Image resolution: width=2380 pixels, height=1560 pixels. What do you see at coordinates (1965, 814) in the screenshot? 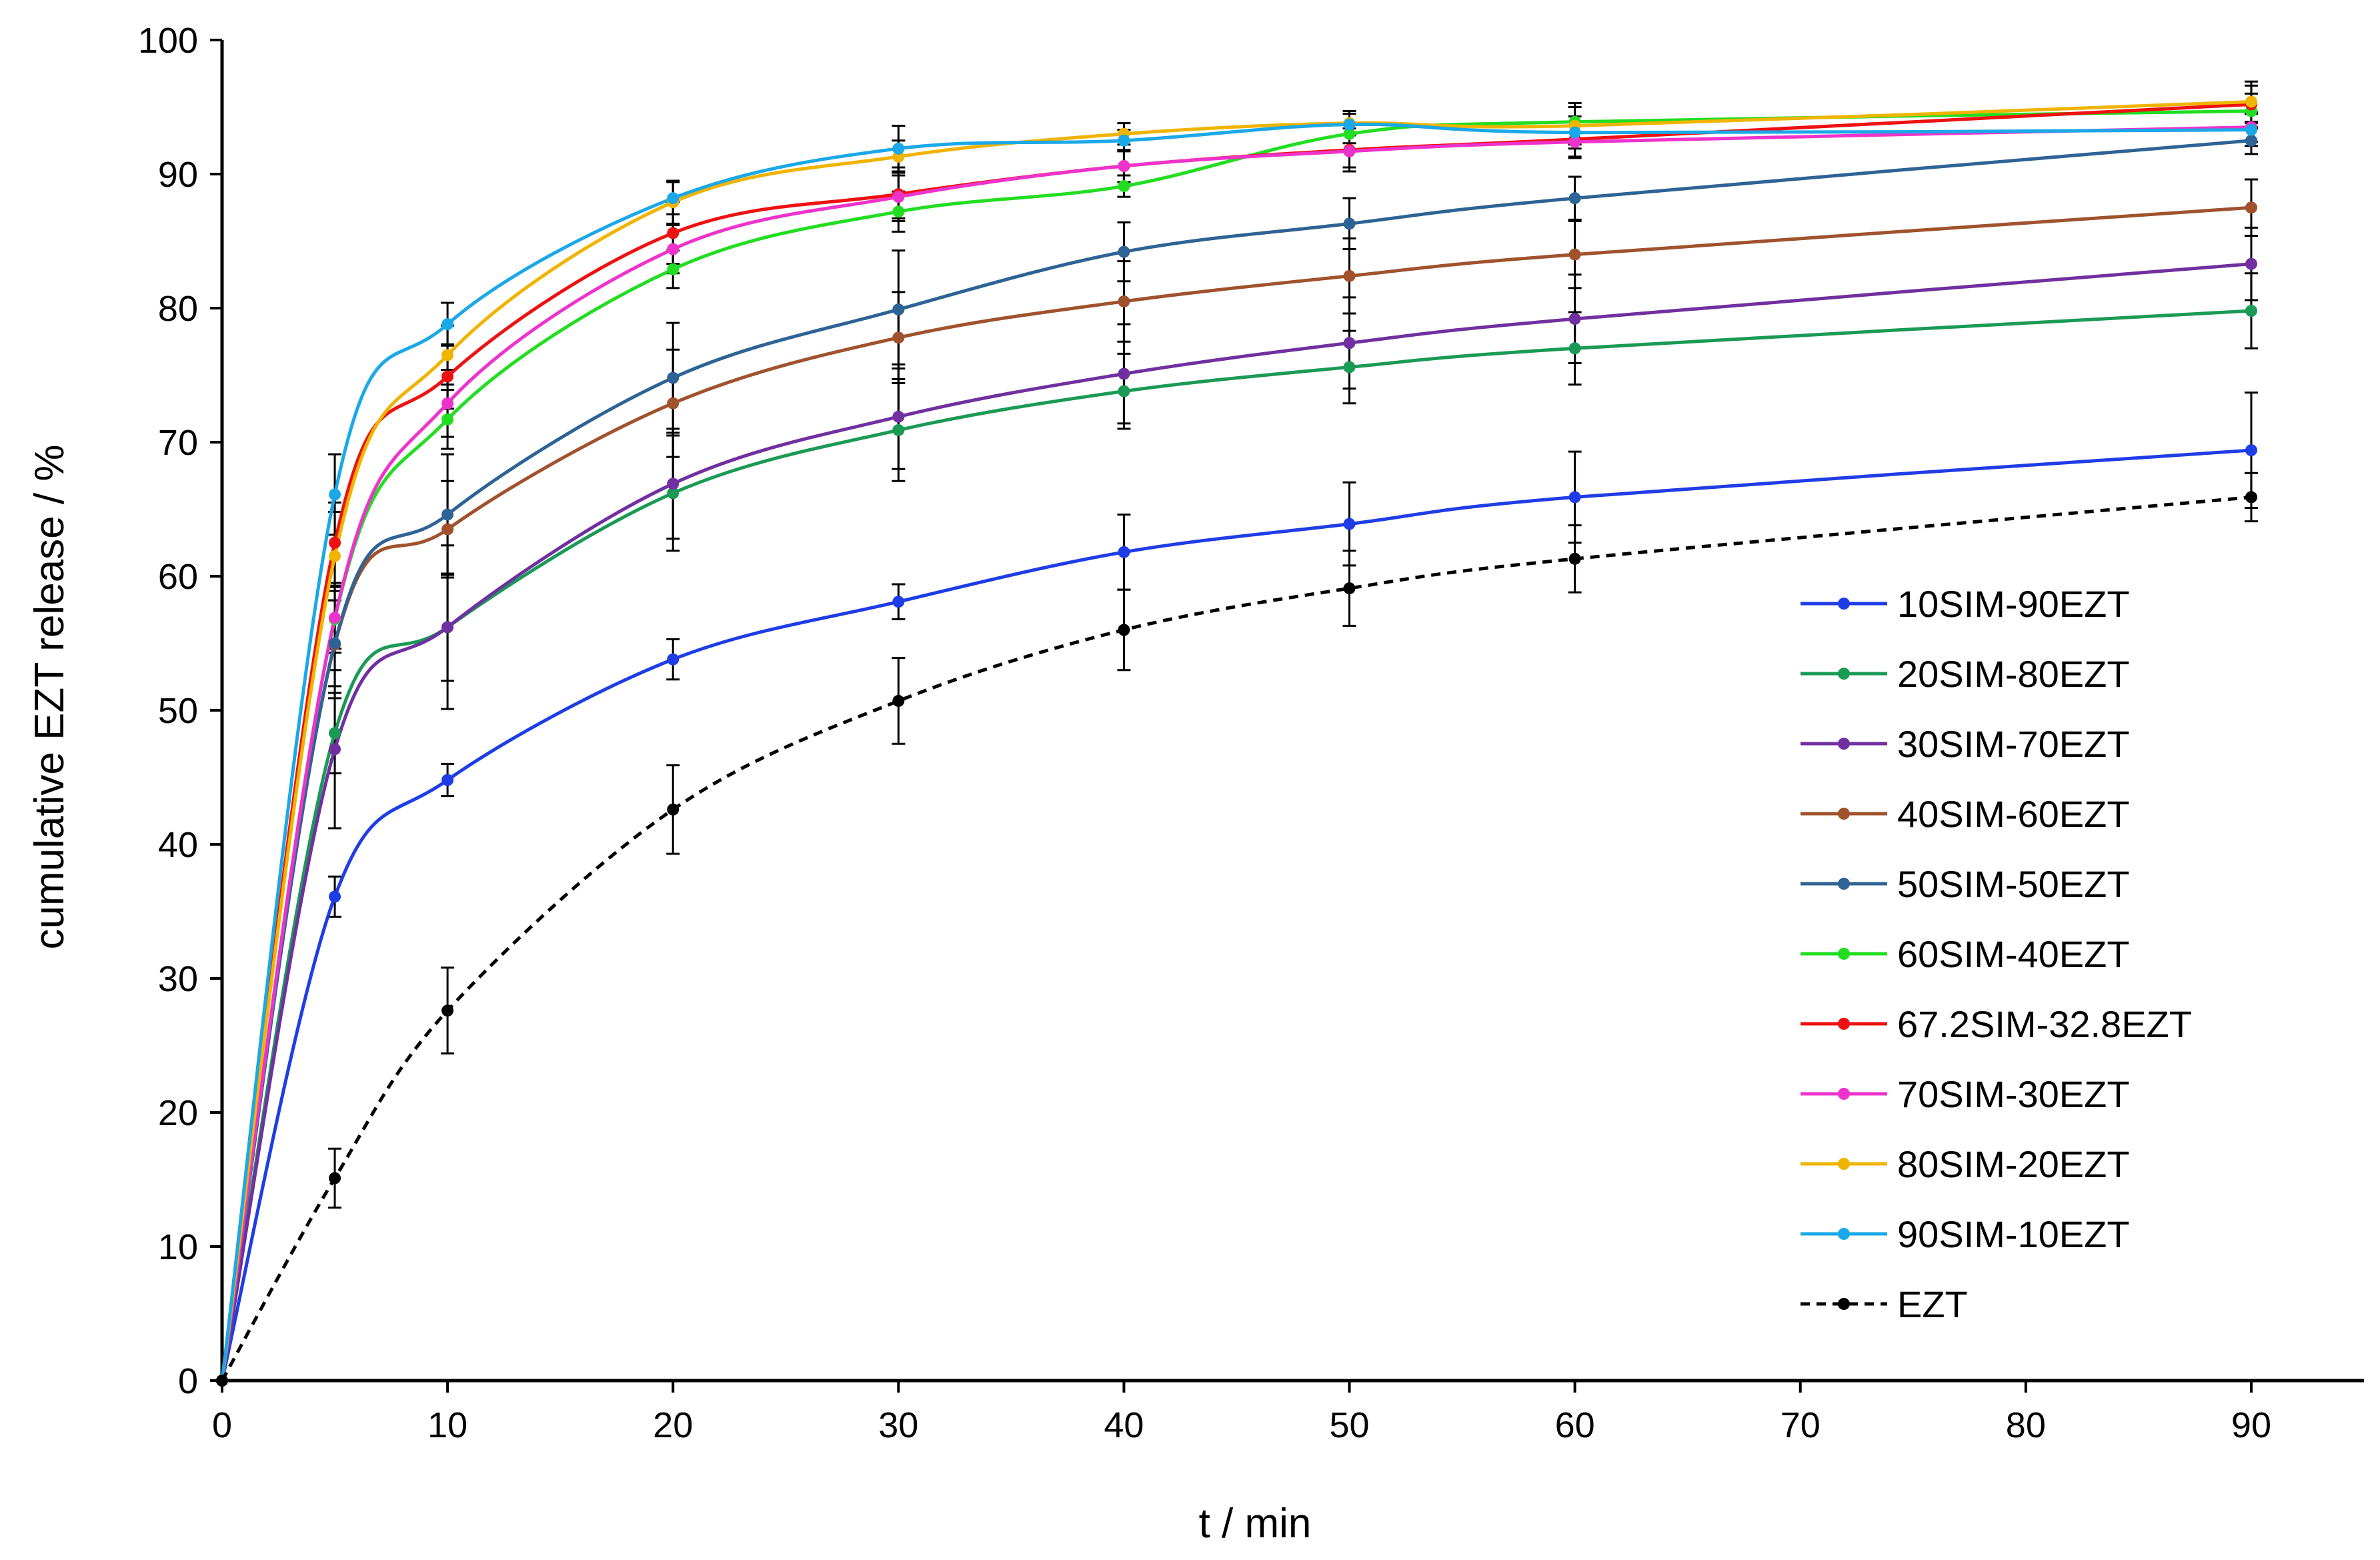
I see `legend-item-40sim-60ezt: 40SIM-60EZT` at bounding box center [1965, 814].